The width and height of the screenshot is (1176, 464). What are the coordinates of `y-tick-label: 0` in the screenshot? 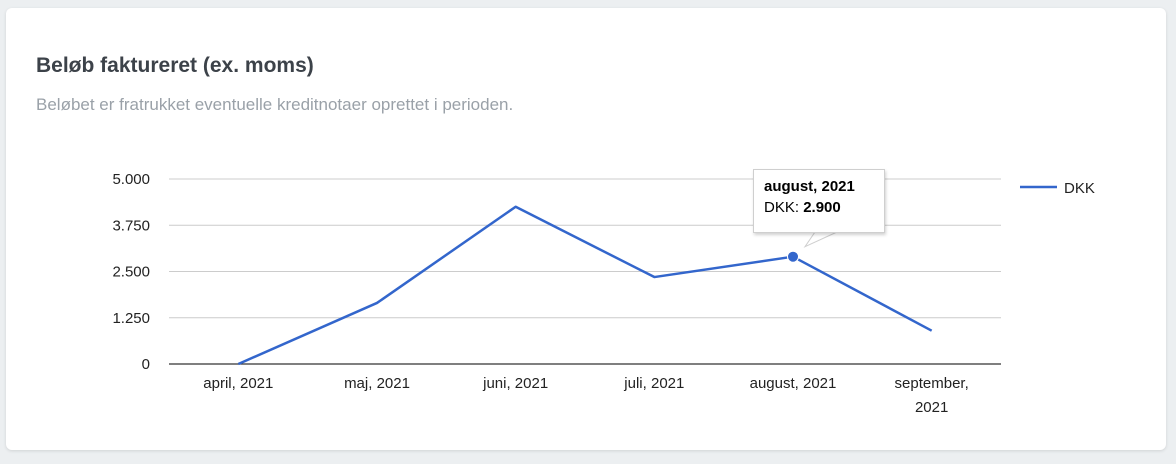 It's located at (146, 364).